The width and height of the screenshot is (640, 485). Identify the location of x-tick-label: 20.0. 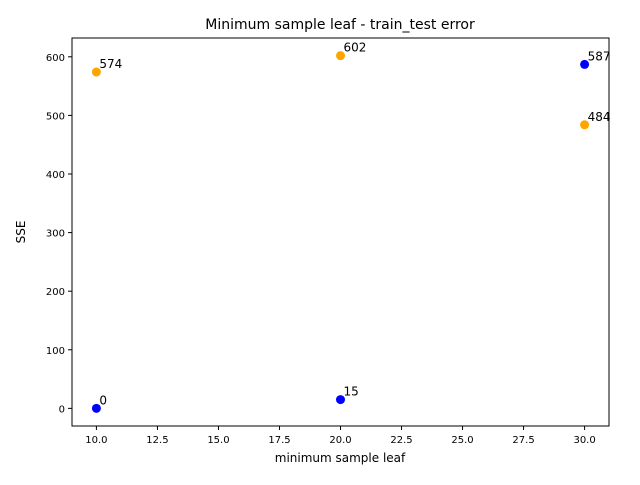
(340, 440).